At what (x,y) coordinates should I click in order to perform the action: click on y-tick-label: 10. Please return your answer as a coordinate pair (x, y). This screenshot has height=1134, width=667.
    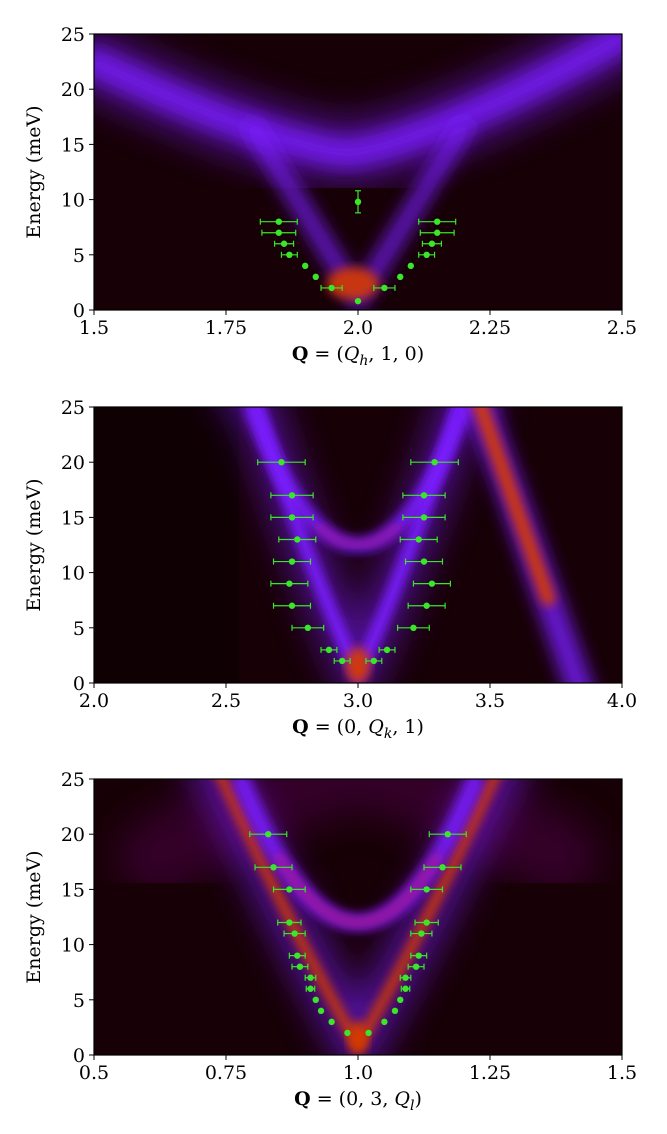
    Looking at the image, I should click on (73, 574).